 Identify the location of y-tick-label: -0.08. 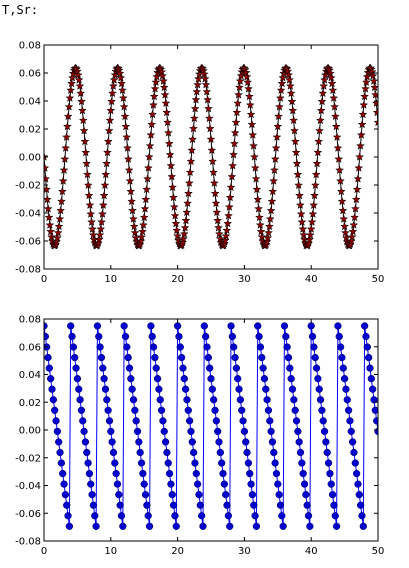
(28, 542).